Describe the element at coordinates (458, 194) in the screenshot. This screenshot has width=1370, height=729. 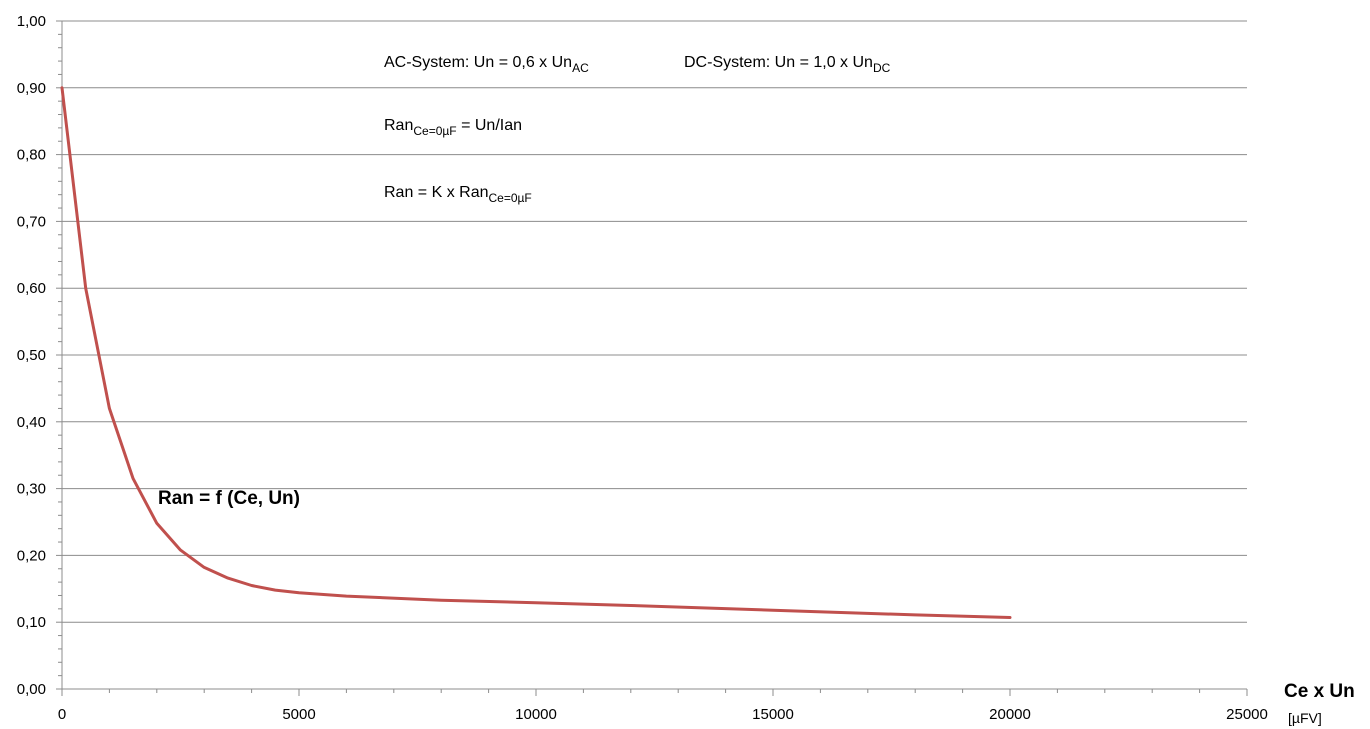
I see `annotation-formula-ran-k: Ran = K x RanCe=0µF` at that location.